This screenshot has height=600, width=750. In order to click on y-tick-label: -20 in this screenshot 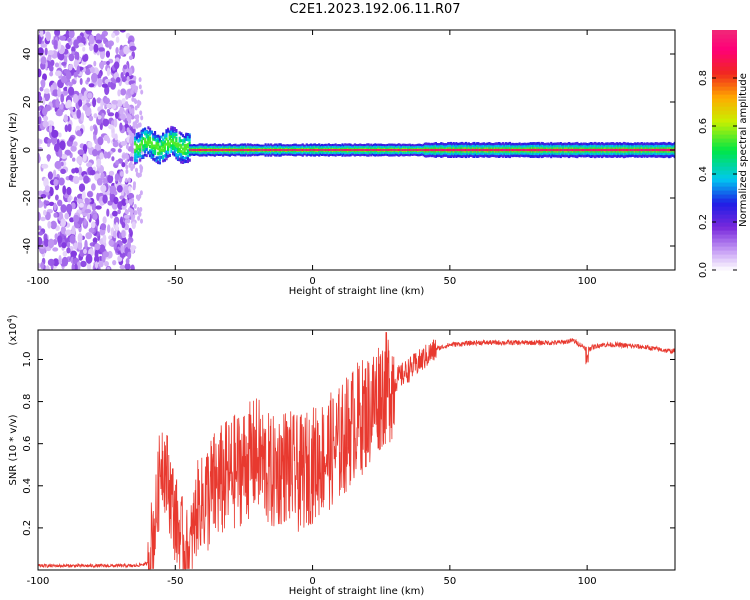, I will do `click(27, 198)`.